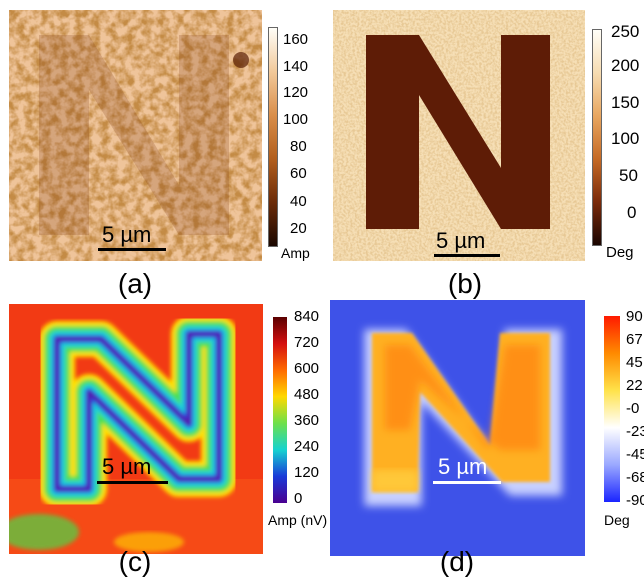 Image resolution: width=644 pixels, height=578 pixels. I want to click on tick-label: 200, so click(625, 65).